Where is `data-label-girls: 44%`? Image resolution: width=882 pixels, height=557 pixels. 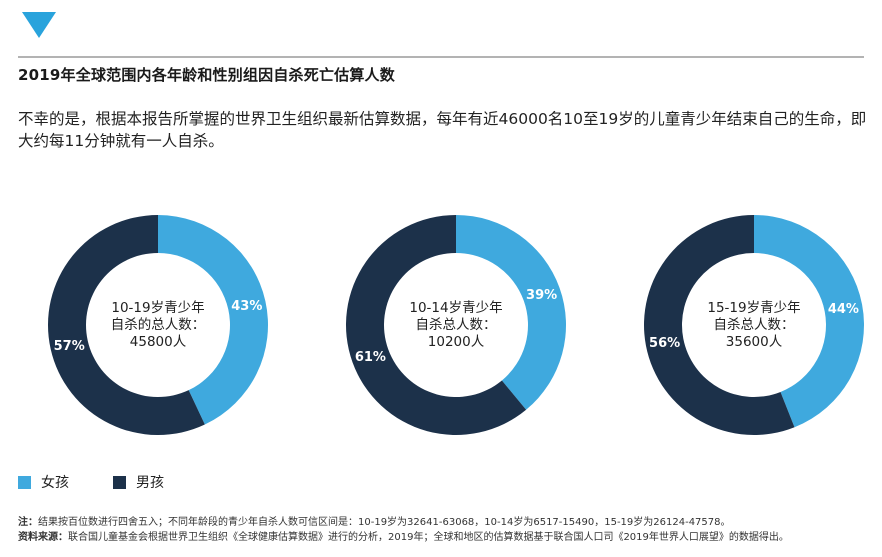 data-label-girls: 44% is located at coordinates (843, 309).